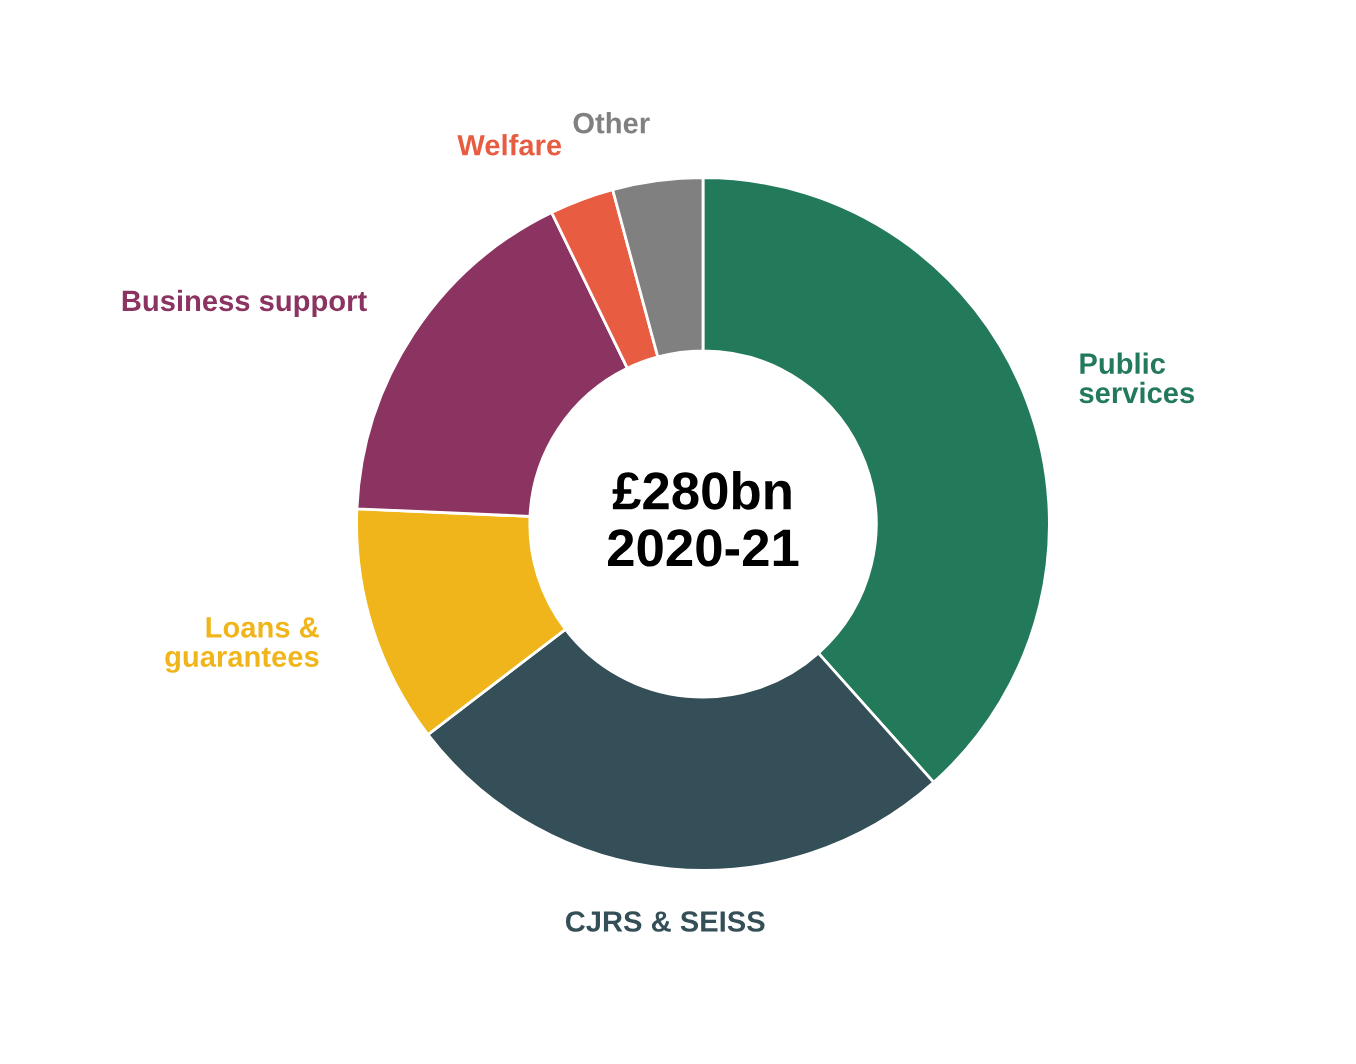 Image resolution: width=1356 pixels, height=1064 pixels. What do you see at coordinates (244, 303) in the screenshot?
I see `slice-label: Business support` at bounding box center [244, 303].